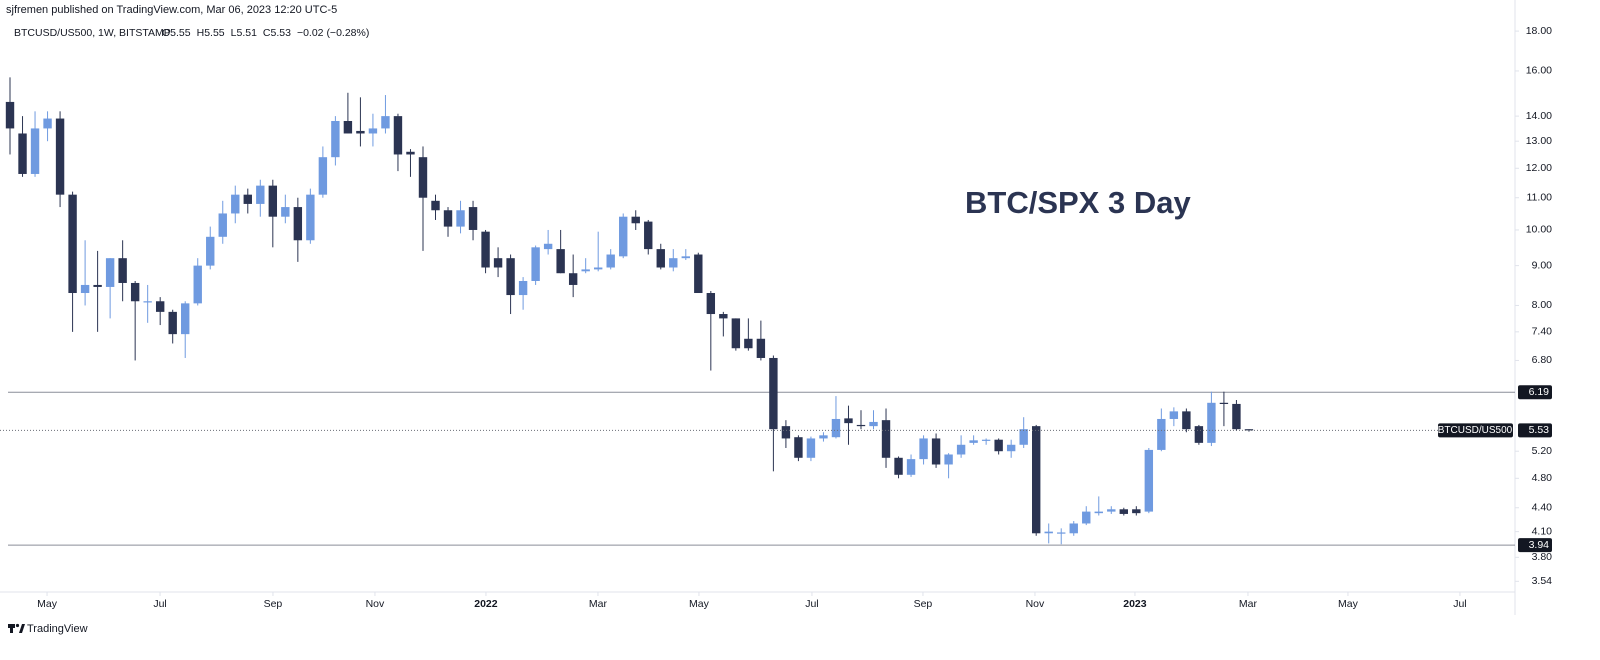 This screenshot has width=1600, height=660. What do you see at coordinates (1539, 116) in the screenshot?
I see `y-tick-label: 14.00` at bounding box center [1539, 116].